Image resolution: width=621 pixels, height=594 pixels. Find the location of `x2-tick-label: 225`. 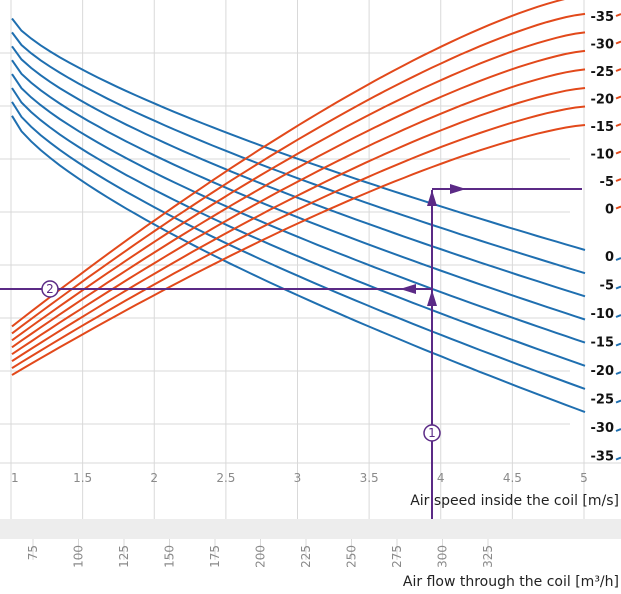

x2-tick-label: 225 is located at coordinates (306, 556).